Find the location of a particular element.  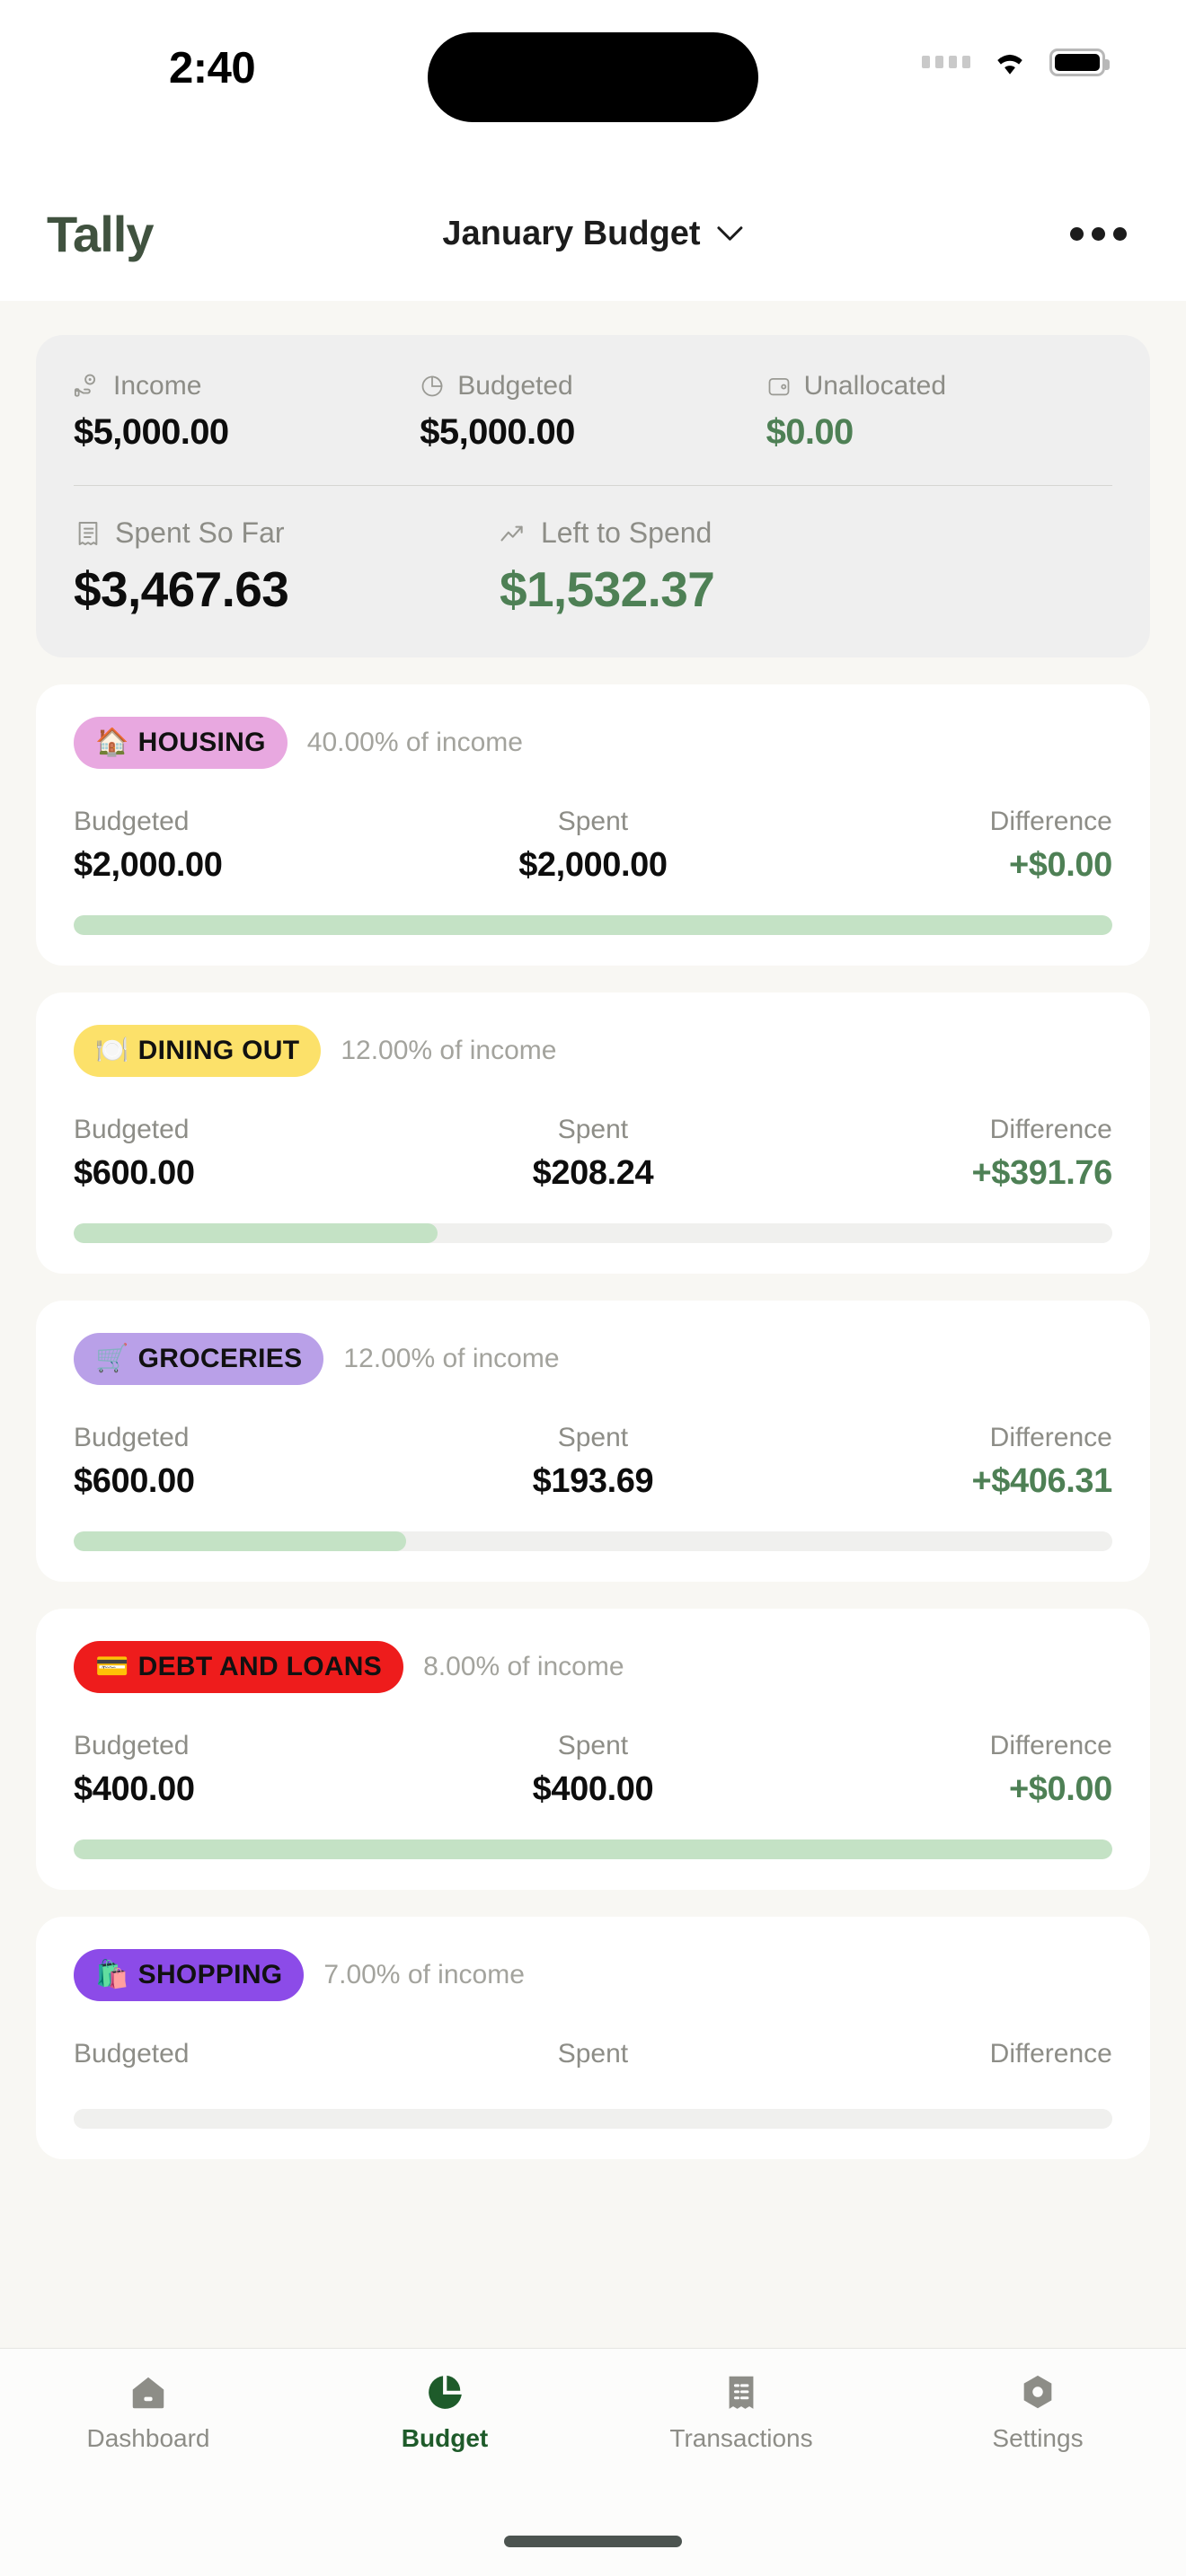

category-percent-of-income: 7.00% of income is located at coordinates (424, 1974).